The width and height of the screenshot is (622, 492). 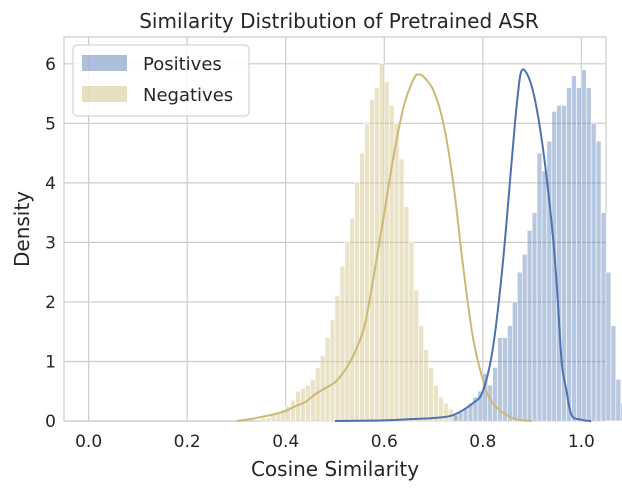 I want to click on y-axis-label: Density, so click(x=22, y=229).